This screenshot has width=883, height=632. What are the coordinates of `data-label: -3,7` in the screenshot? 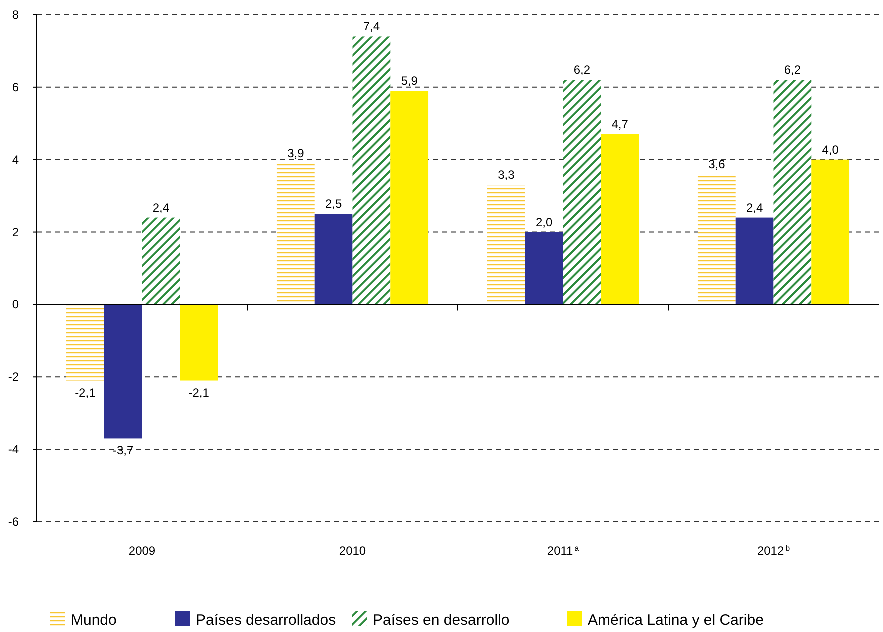 It's located at (123, 451).